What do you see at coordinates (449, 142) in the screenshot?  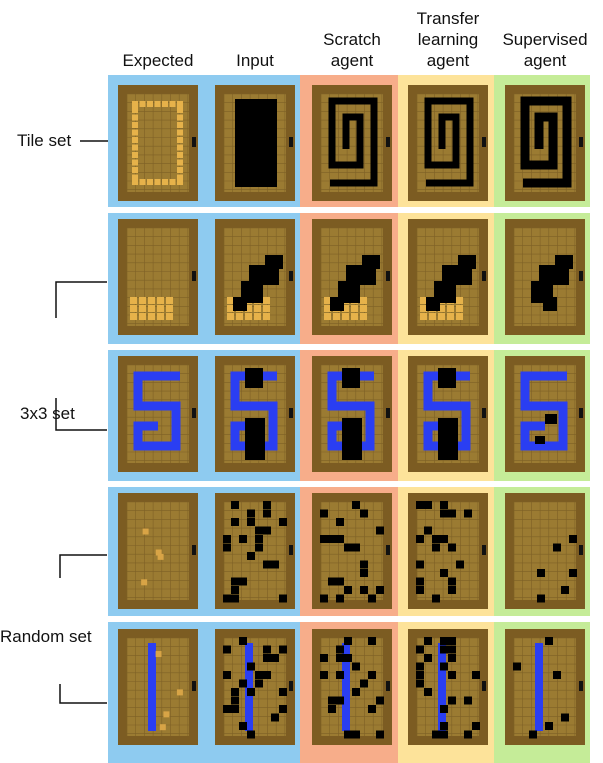 I see `spiral` at bounding box center [449, 142].